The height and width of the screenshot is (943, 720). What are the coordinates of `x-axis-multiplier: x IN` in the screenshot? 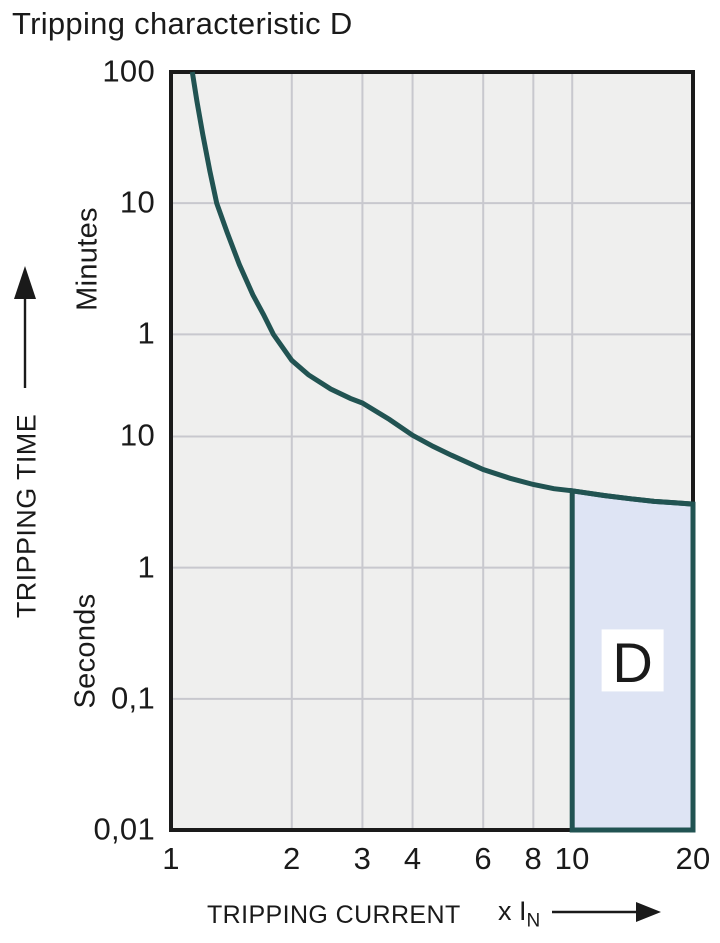 It's located at (519, 913).